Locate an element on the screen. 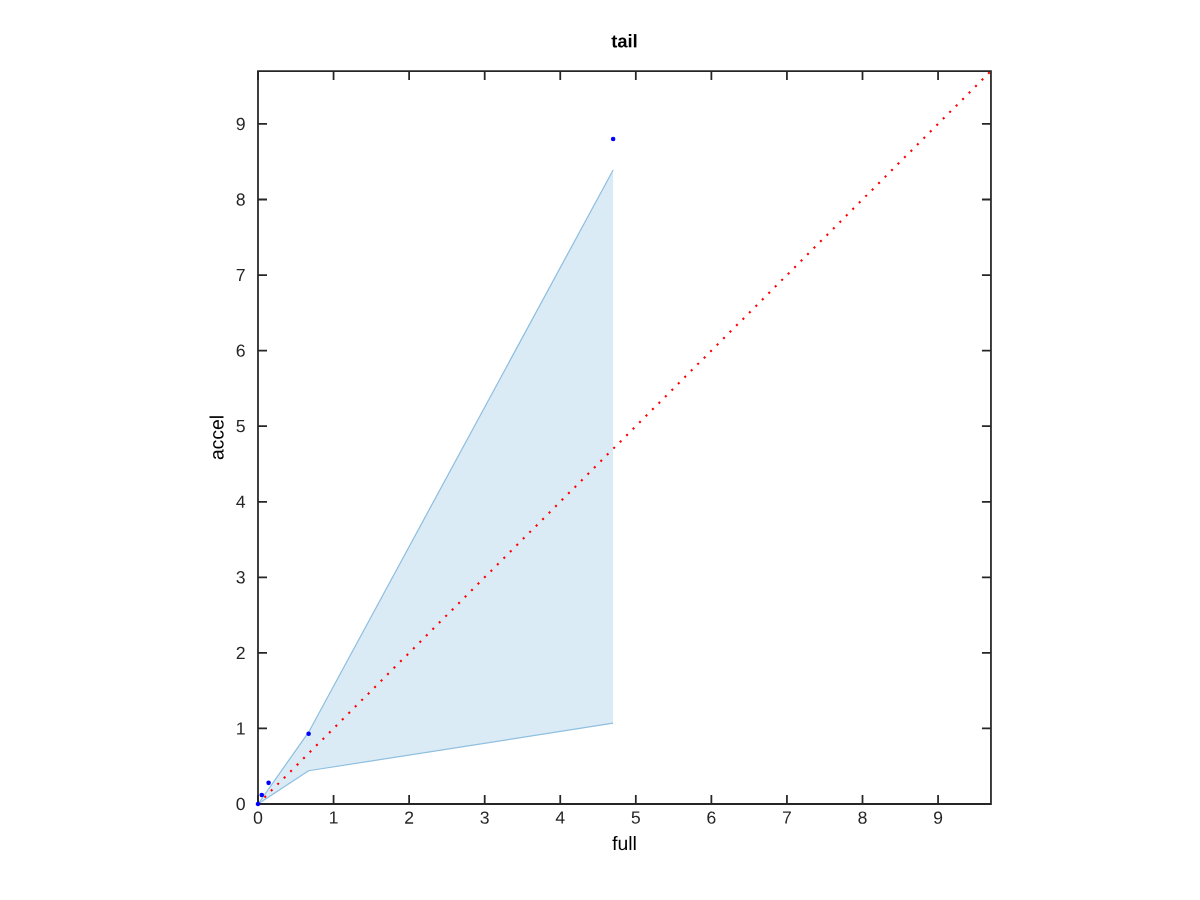 This screenshot has height=900, width=1200. y-axis-title: accel is located at coordinates (216, 438).